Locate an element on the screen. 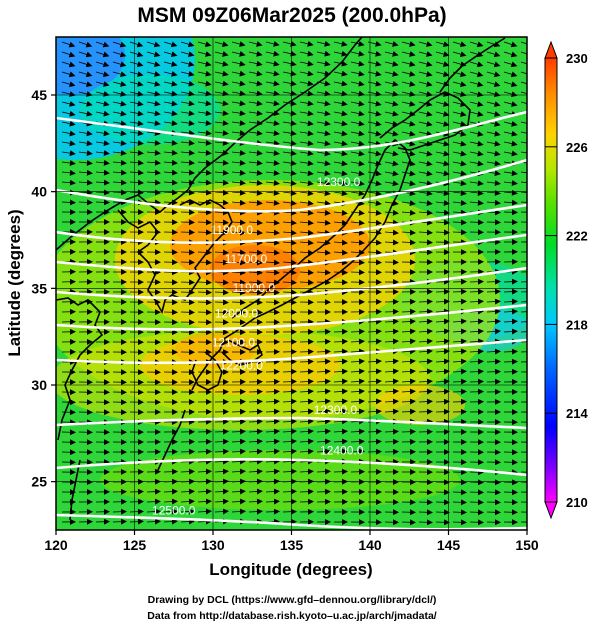 Image resolution: width=599 pixels, height=625 pixels. colorbar-tick-label: 222 is located at coordinates (577, 236).